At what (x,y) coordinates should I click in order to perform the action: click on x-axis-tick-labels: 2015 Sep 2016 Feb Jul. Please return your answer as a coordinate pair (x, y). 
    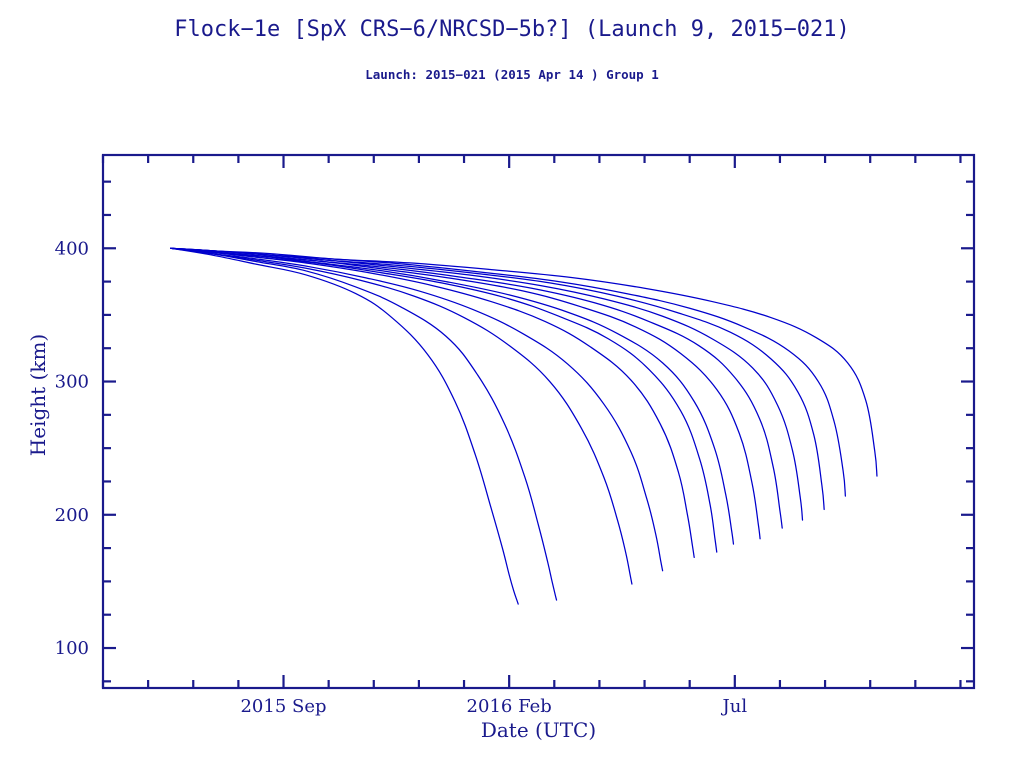
    Looking at the image, I should click on (493, 706).